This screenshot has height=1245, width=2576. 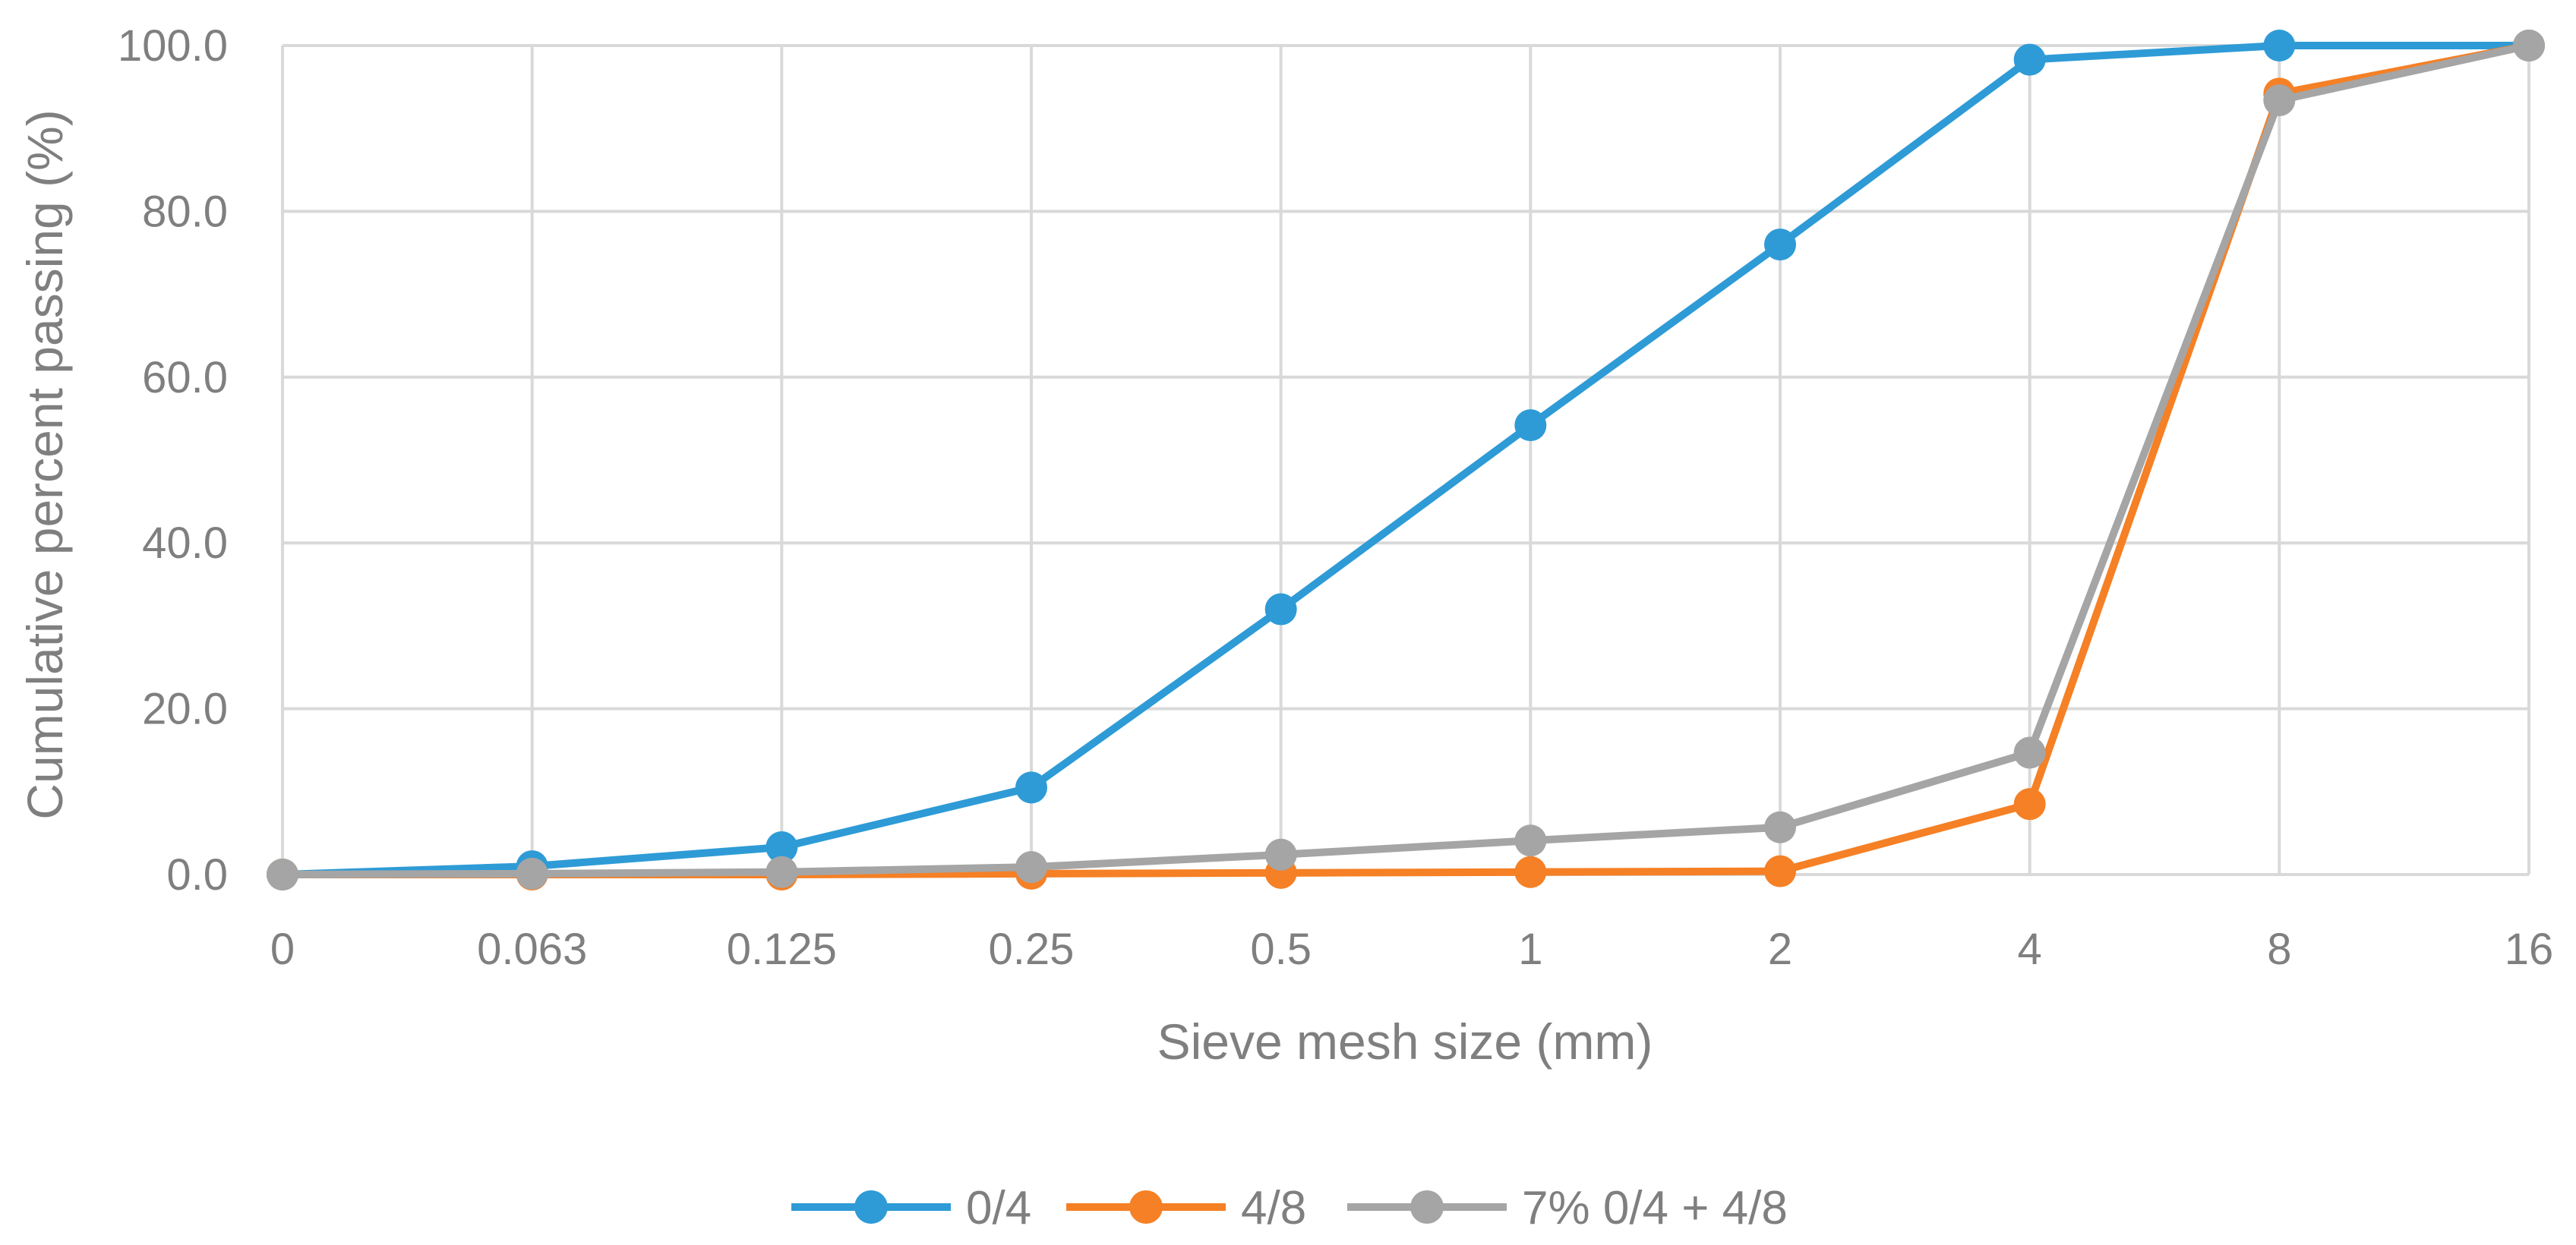 What do you see at coordinates (1780, 949) in the screenshot?
I see `x-tick-label: 2` at bounding box center [1780, 949].